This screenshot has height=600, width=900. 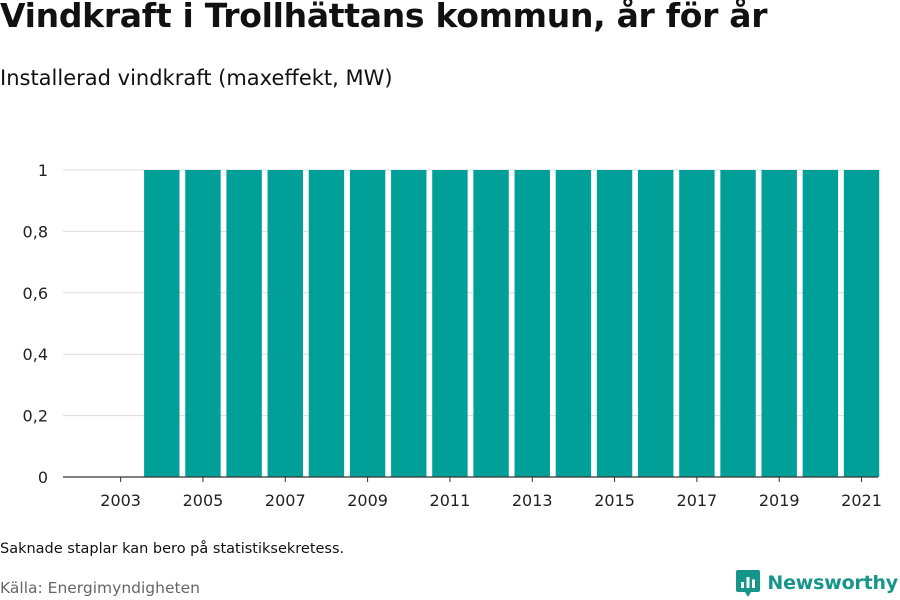 I want to click on bar-2016, so click(x=656, y=323).